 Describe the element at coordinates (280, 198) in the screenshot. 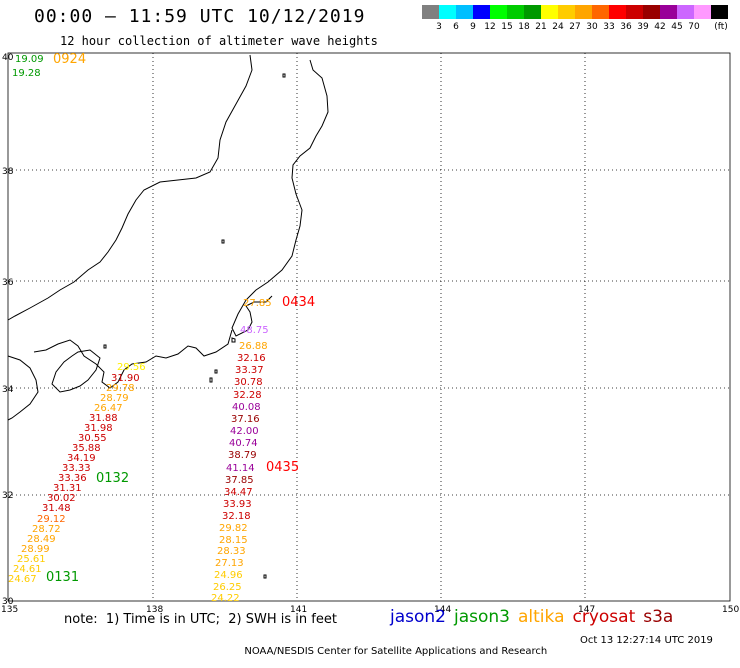

I see `coastline-honshu-east` at that location.